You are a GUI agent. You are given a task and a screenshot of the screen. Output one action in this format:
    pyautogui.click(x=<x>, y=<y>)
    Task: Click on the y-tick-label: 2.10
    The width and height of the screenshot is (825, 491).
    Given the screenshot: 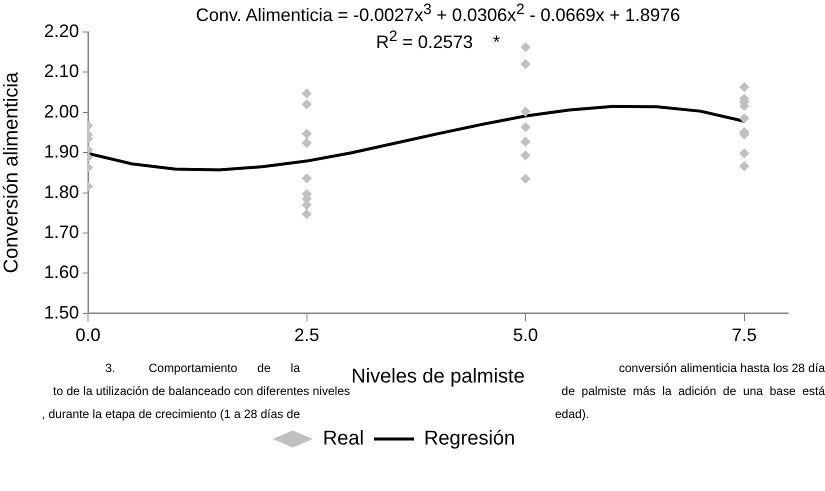 What is the action you would take?
    pyautogui.click(x=61, y=71)
    